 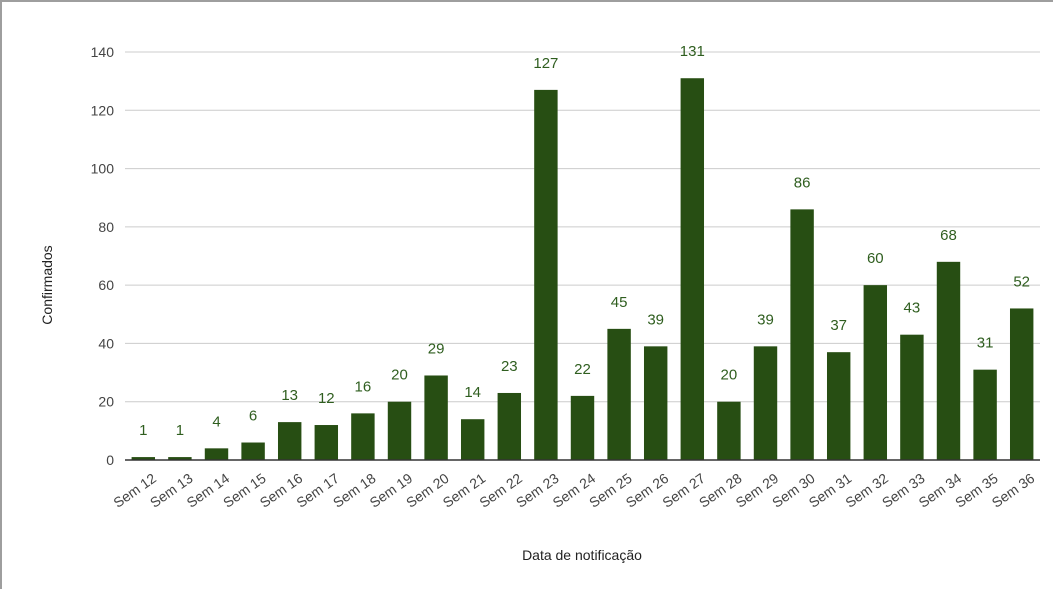 I want to click on data-label: 127, so click(x=545, y=63).